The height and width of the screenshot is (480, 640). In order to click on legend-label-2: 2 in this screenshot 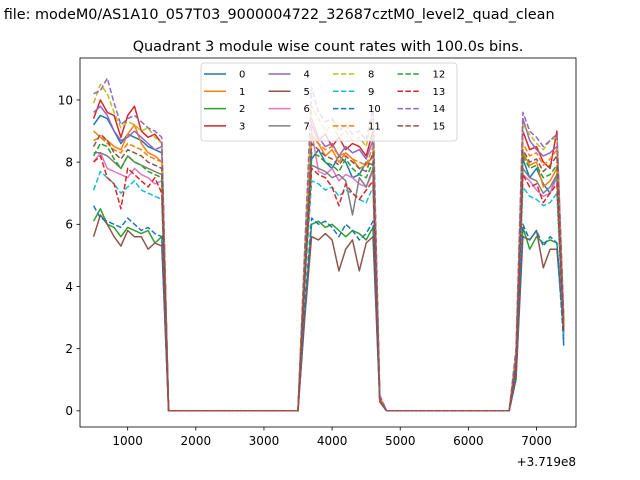, I will do `click(242, 109)`.